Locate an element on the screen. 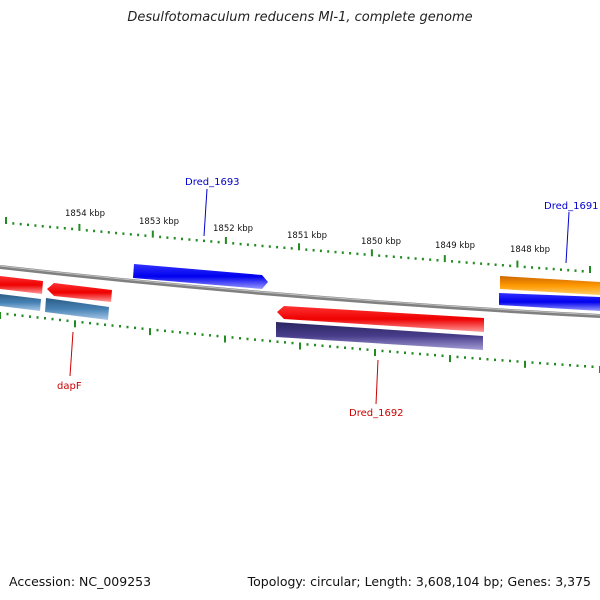 This screenshot has height=600, width=600. gene-label-dred-1693: Dred_1693 is located at coordinates (212, 182).